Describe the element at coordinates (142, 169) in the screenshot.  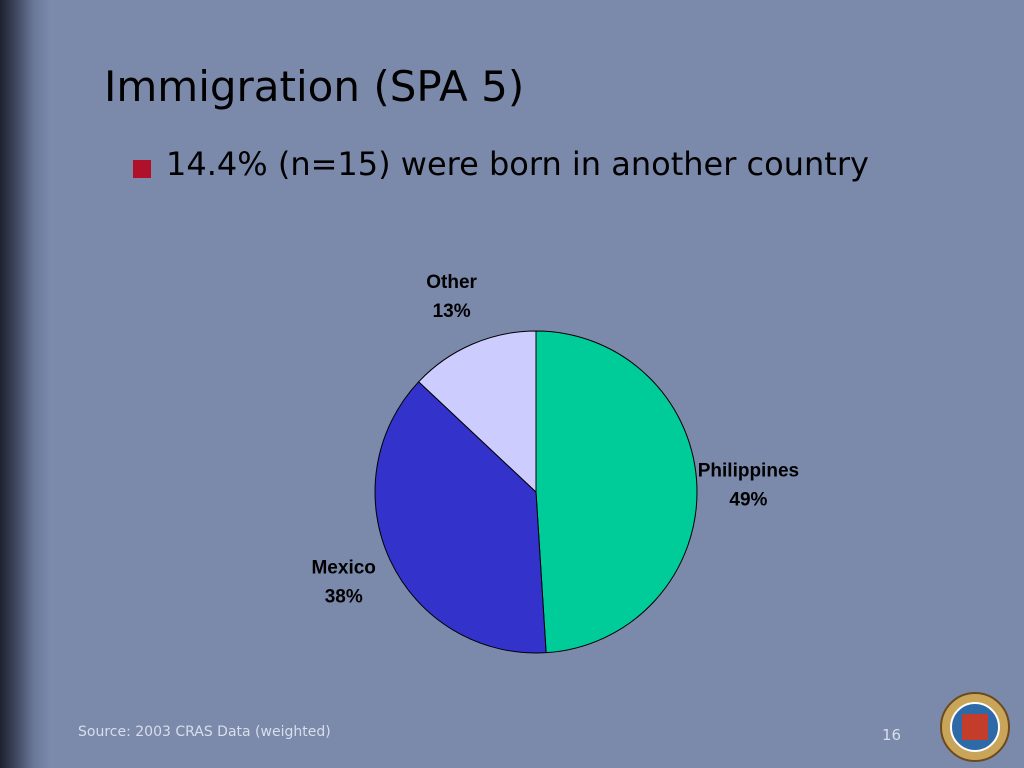
I see `bullet-marker` at that location.